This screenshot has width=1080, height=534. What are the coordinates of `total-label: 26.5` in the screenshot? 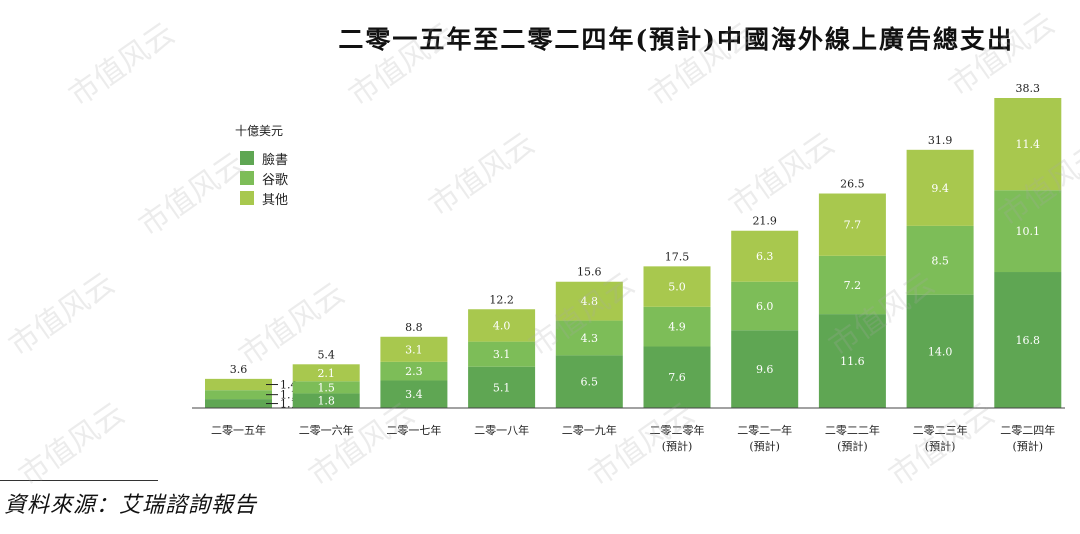 It's located at (852, 184).